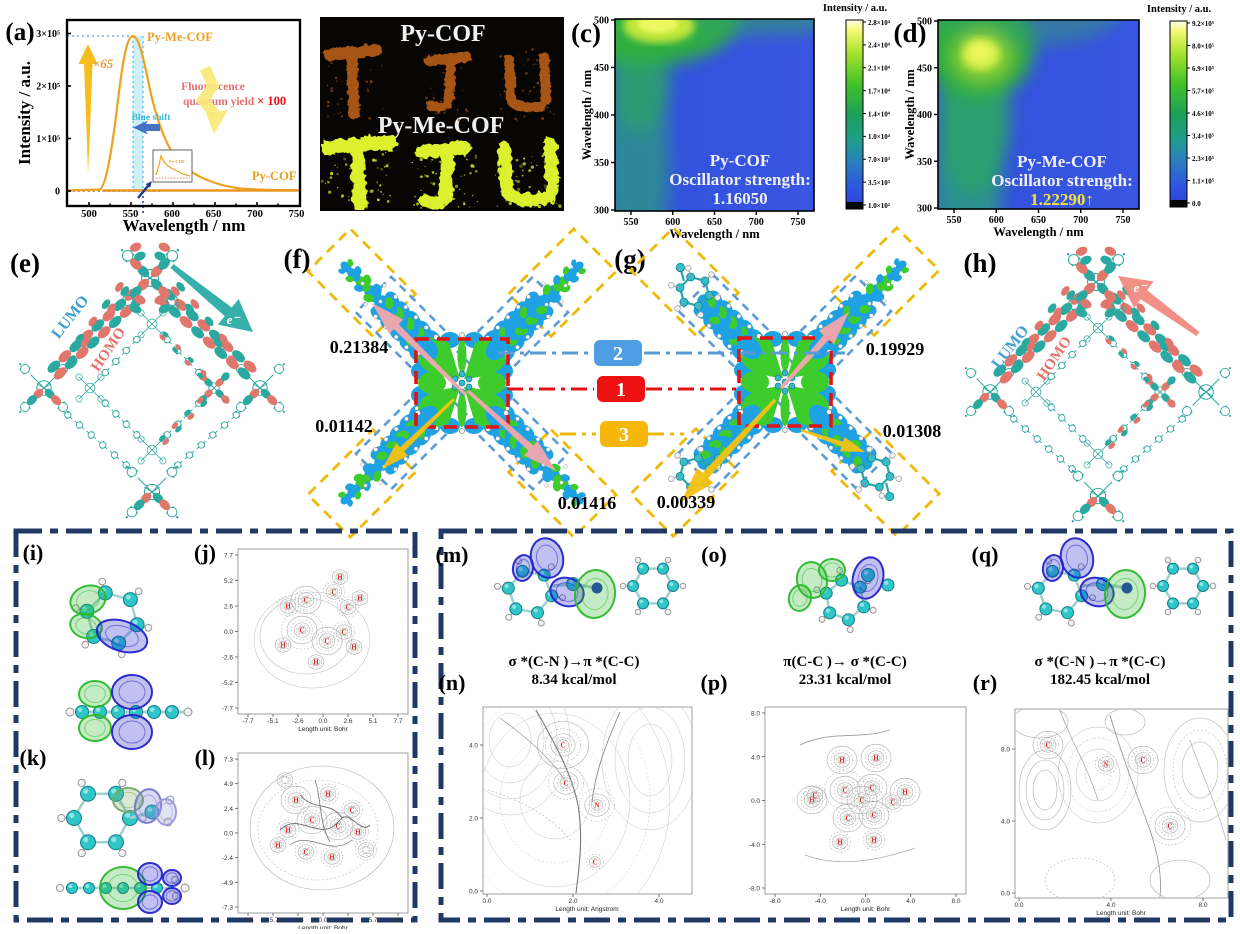  What do you see at coordinates (1203, 181) in the screenshot?
I see `svg-text: 1.1×10⁵` at bounding box center [1203, 181].